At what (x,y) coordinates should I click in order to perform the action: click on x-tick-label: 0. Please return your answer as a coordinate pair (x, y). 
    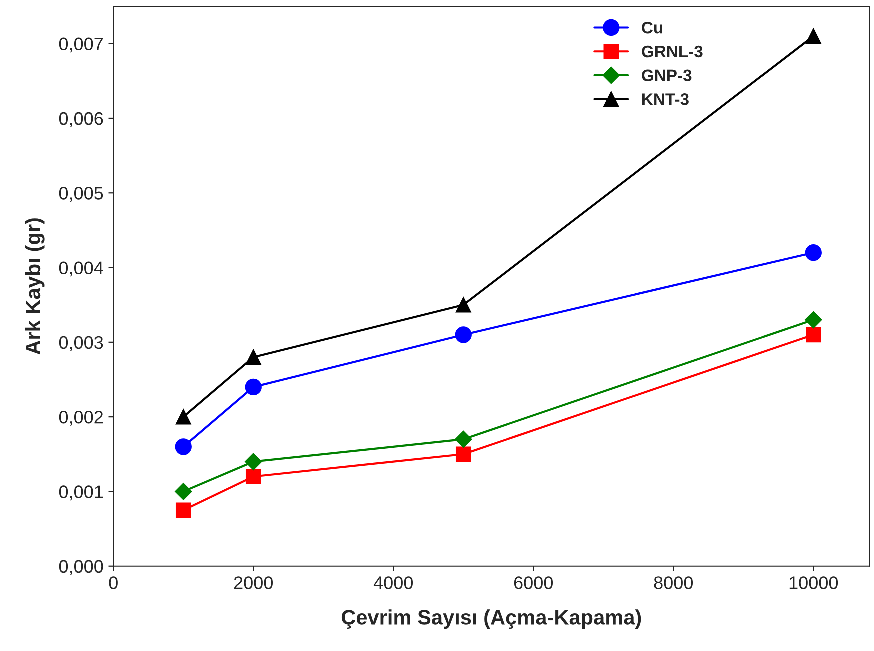
    Looking at the image, I should click on (113, 583).